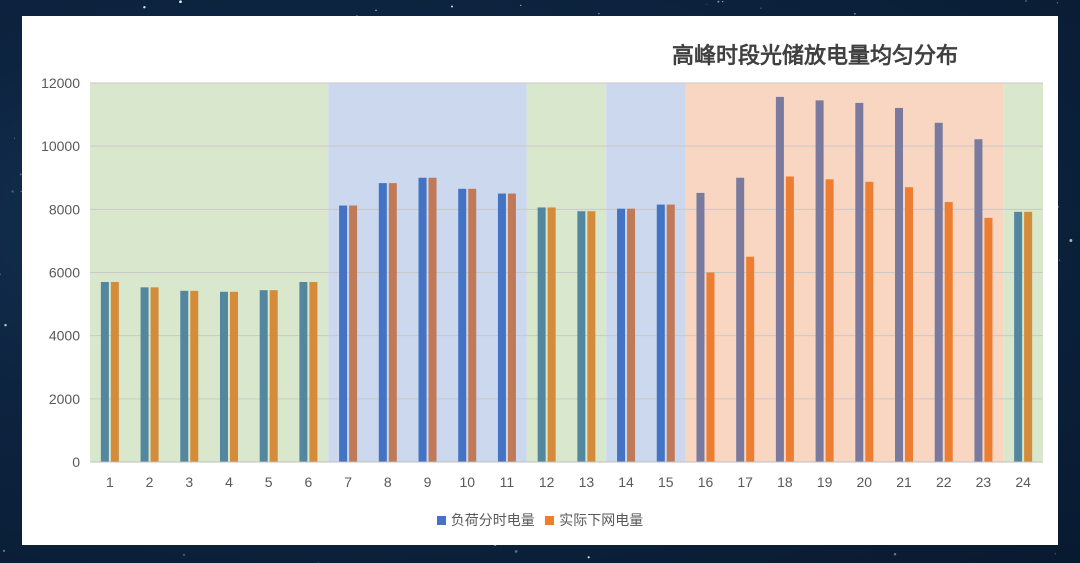  What do you see at coordinates (64, 399) in the screenshot?
I see `y-tick-label: 2000` at bounding box center [64, 399].